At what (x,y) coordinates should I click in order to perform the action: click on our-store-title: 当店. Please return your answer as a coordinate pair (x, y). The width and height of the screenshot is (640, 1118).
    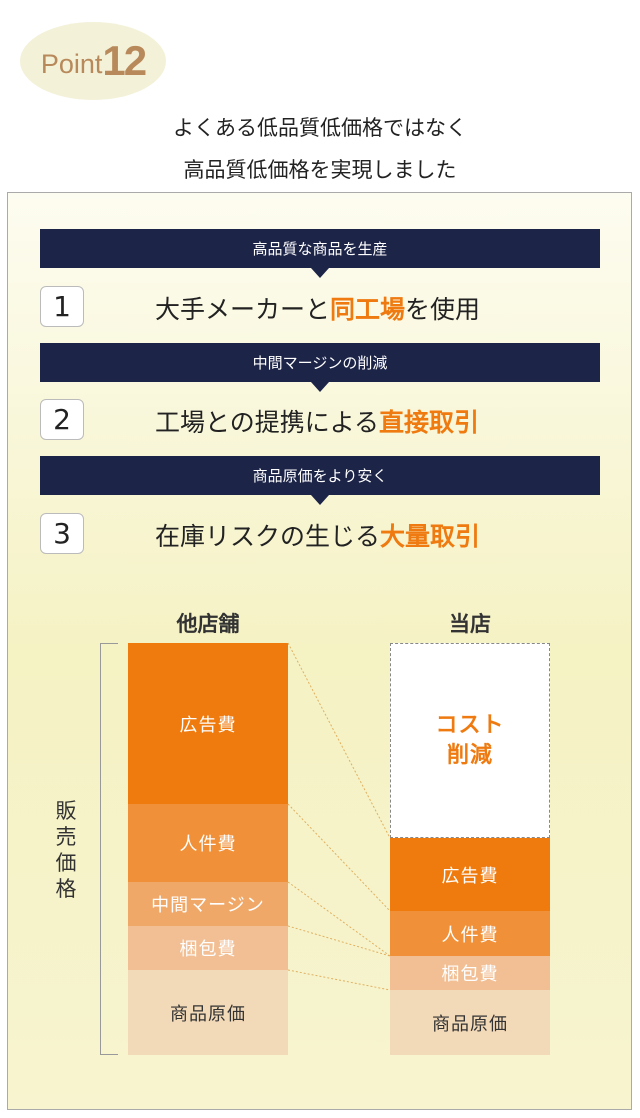
    Looking at the image, I should click on (470, 624).